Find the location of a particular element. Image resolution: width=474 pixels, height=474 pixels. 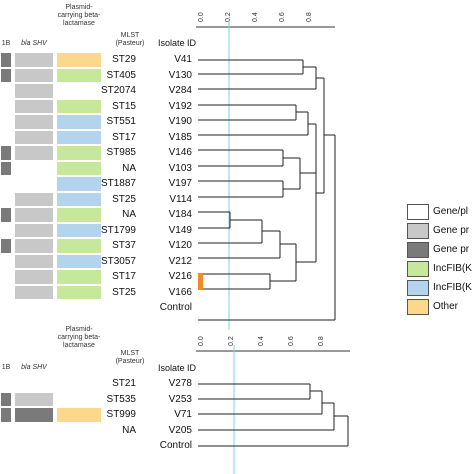

bottom-col2-header-text: bla SHV is located at coordinates (34, 367).